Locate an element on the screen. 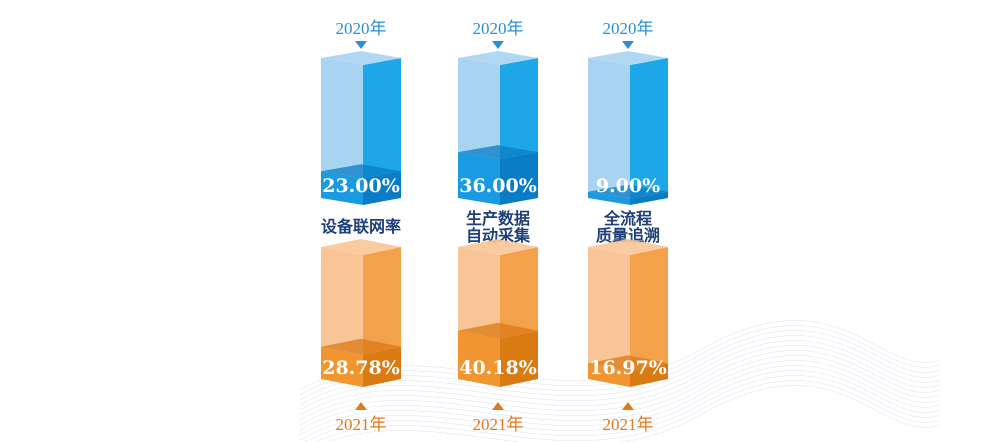 Image resolution: width=1000 pixels, height=442 pixels. data-label-2020: 9.00% is located at coordinates (628, 186).